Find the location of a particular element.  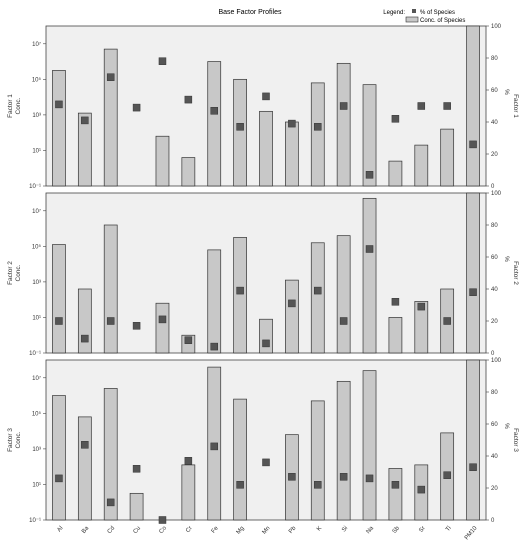

conc-bar-Cu is located at coordinates (136, 506).